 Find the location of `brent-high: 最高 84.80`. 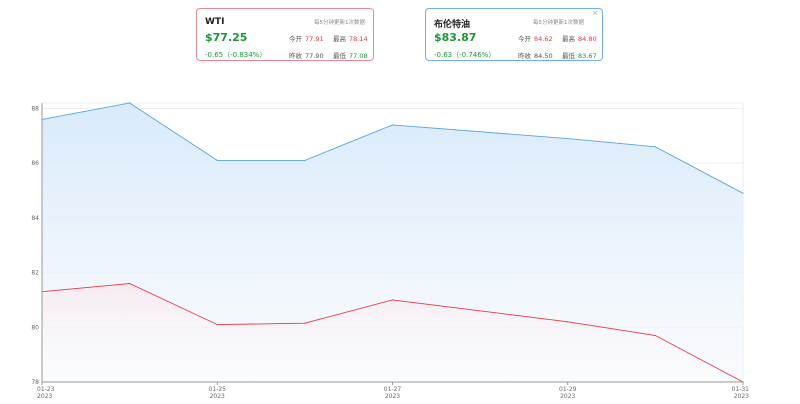

brent-high: 最高 84.80 is located at coordinates (579, 38).